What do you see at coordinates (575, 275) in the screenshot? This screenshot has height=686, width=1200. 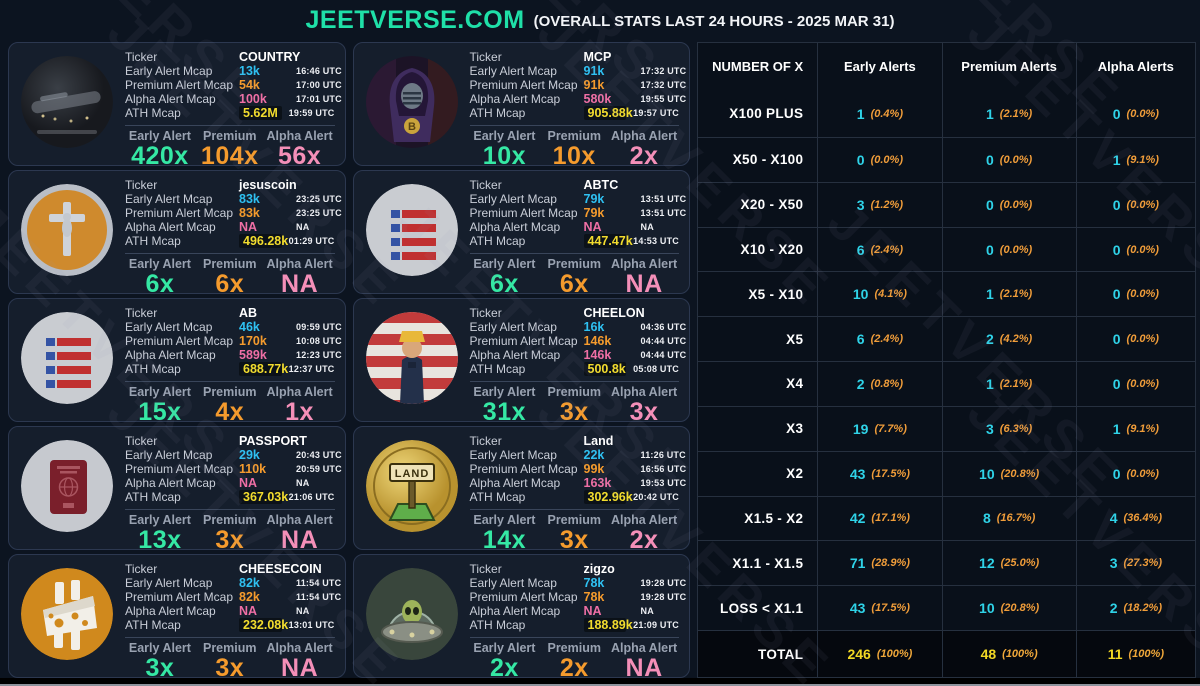 I see `multiplier-stats: Early Alert 6x Premium 6x Alpha Alert NA` at bounding box center [575, 275].